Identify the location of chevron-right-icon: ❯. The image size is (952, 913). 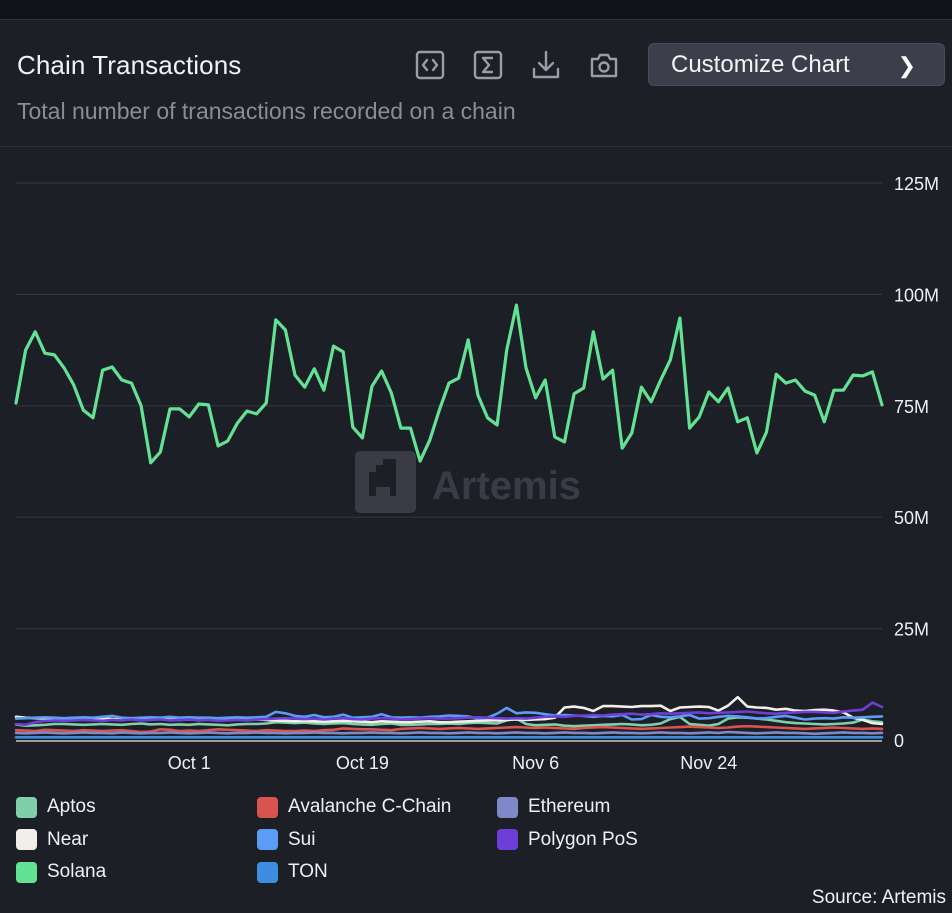
(906, 65).